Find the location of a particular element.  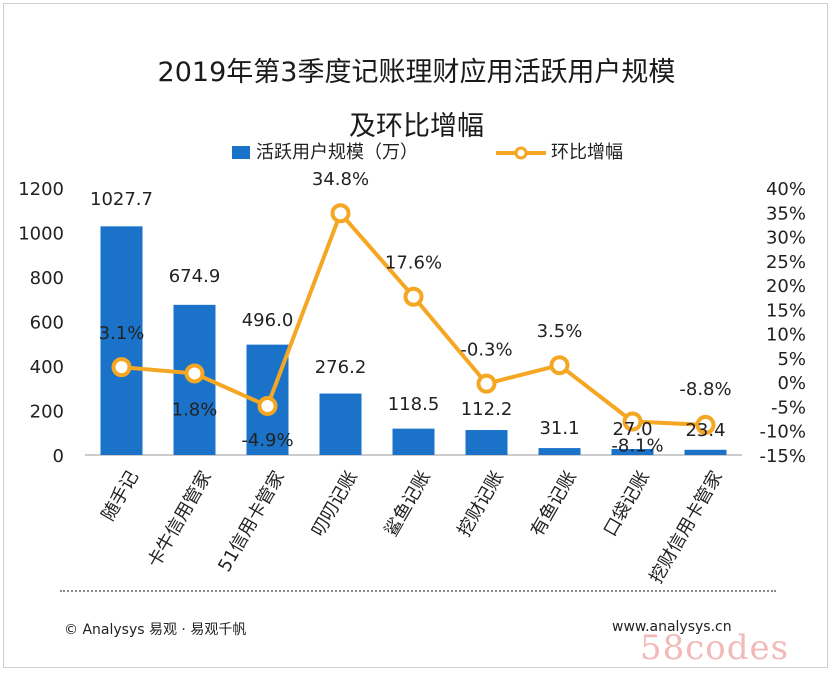

y-left-tick-label: 1200 is located at coordinates (41, 189).